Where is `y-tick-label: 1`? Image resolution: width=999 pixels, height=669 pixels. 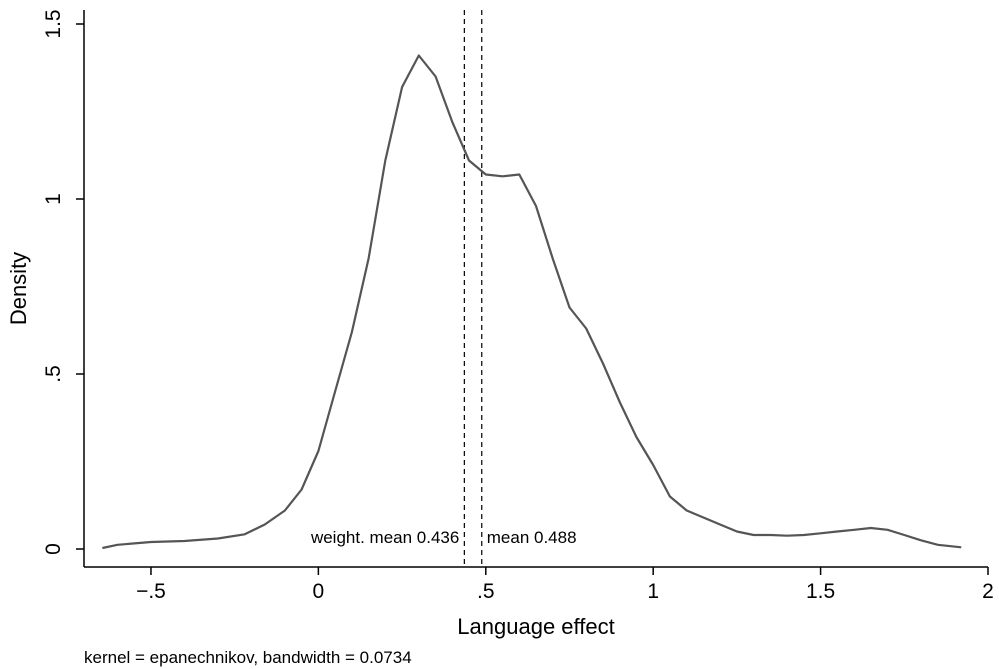 y-tick-label: 1 is located at coordinates (53, 199).